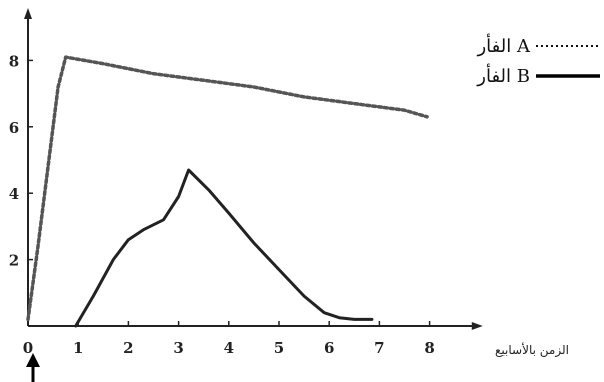 This screenshot has width=604, height=382. Describe the element at coordinates (14, 128) in the screenshot. I see `y-tick-label: 6` at that location.